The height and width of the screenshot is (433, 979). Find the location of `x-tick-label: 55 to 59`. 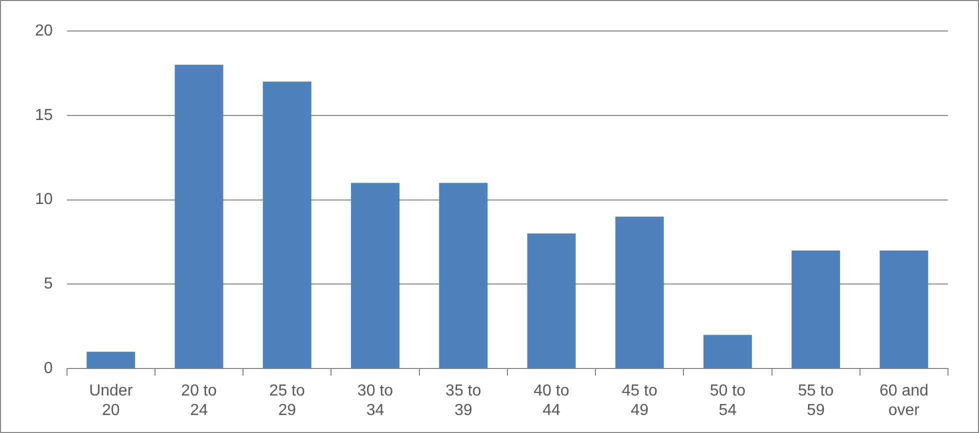

x-tick-label: 55 to 59 is located at coordinates (816, 400).